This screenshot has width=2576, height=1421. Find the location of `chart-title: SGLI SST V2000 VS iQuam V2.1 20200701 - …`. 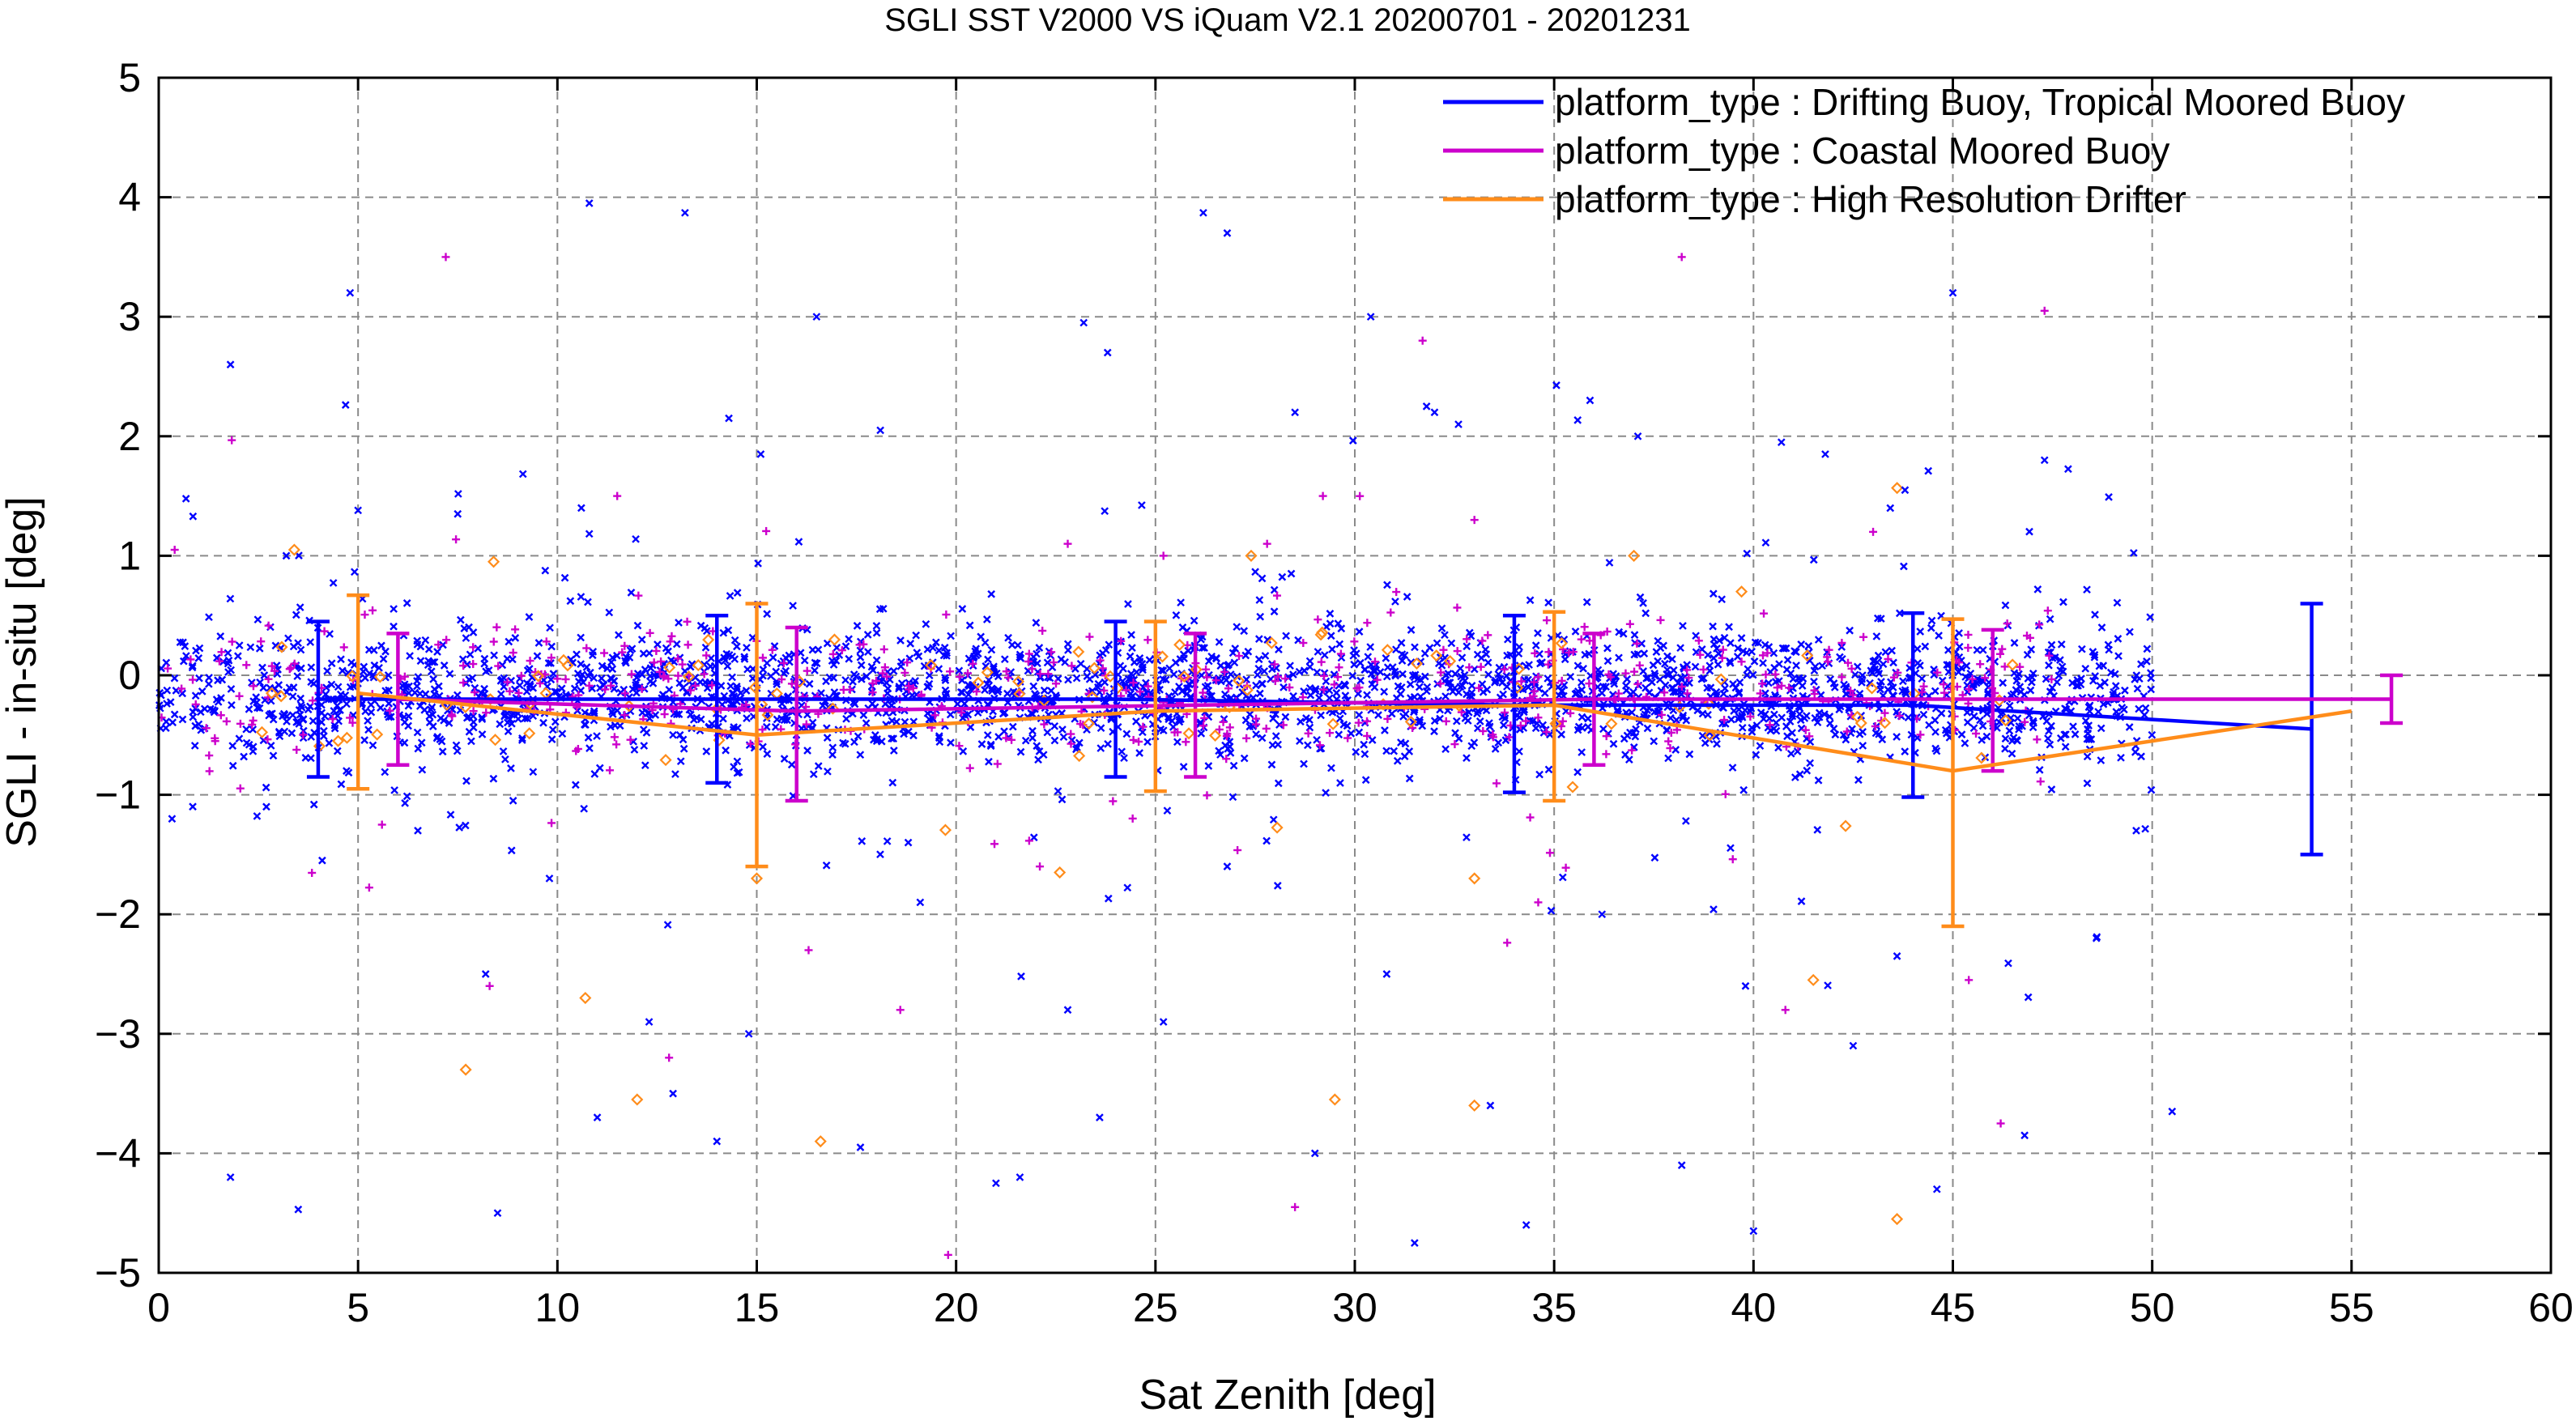

chart-title: SGLI SST V2000 VS iQuam V2.1 20200701 - … is located at coordinates (1287, 20).